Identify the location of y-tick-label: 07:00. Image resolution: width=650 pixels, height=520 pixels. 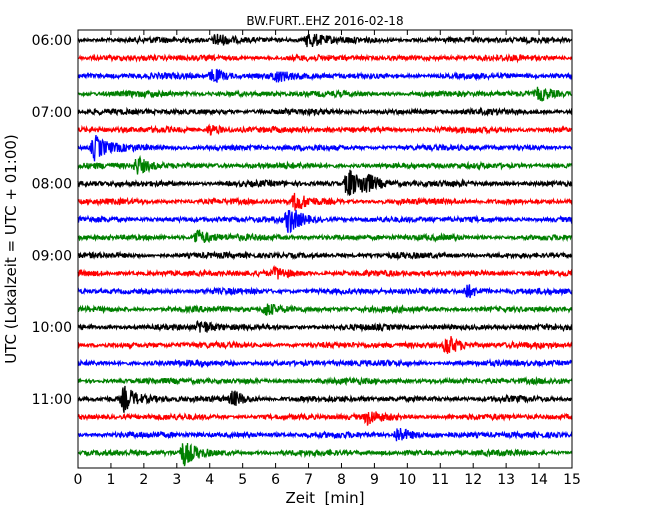
(52, 113).